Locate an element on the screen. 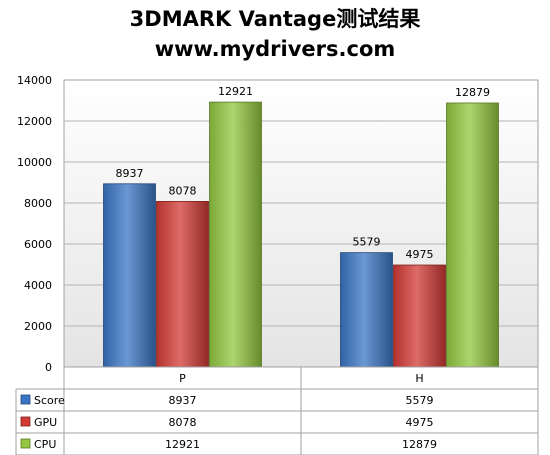  data-label: 8937 is located at coordinates (130, 173).